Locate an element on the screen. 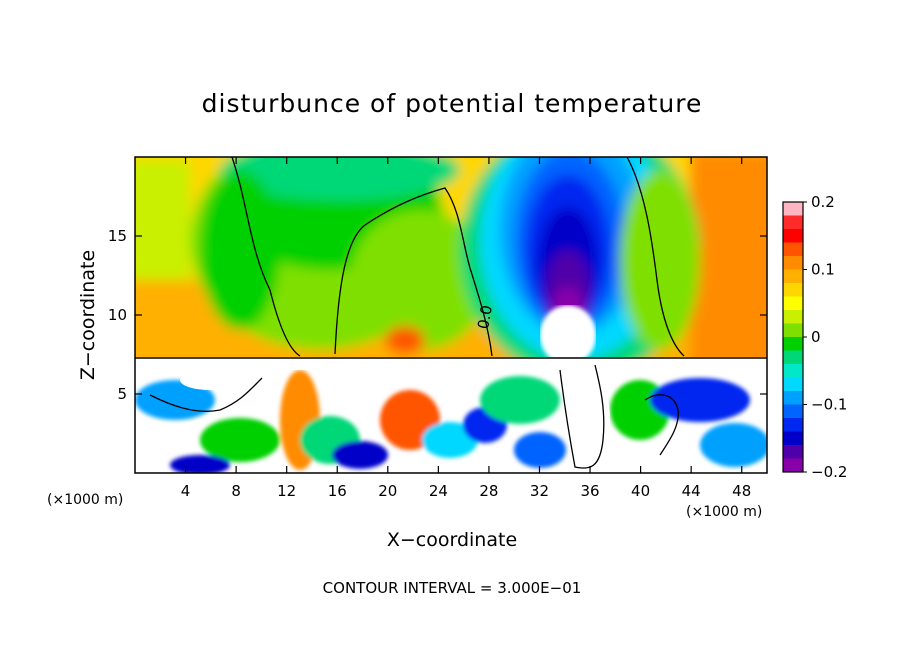 The width and height of the screenshot is (904, 654). x-tick-label: 16 is located at coordinates (337, 491).